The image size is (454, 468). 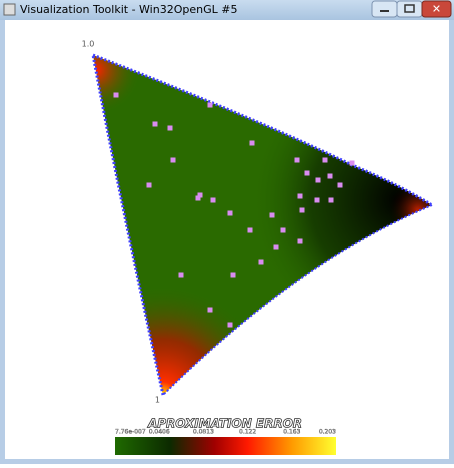 I want to click on minimize-icon, so click(x=384, y=11).